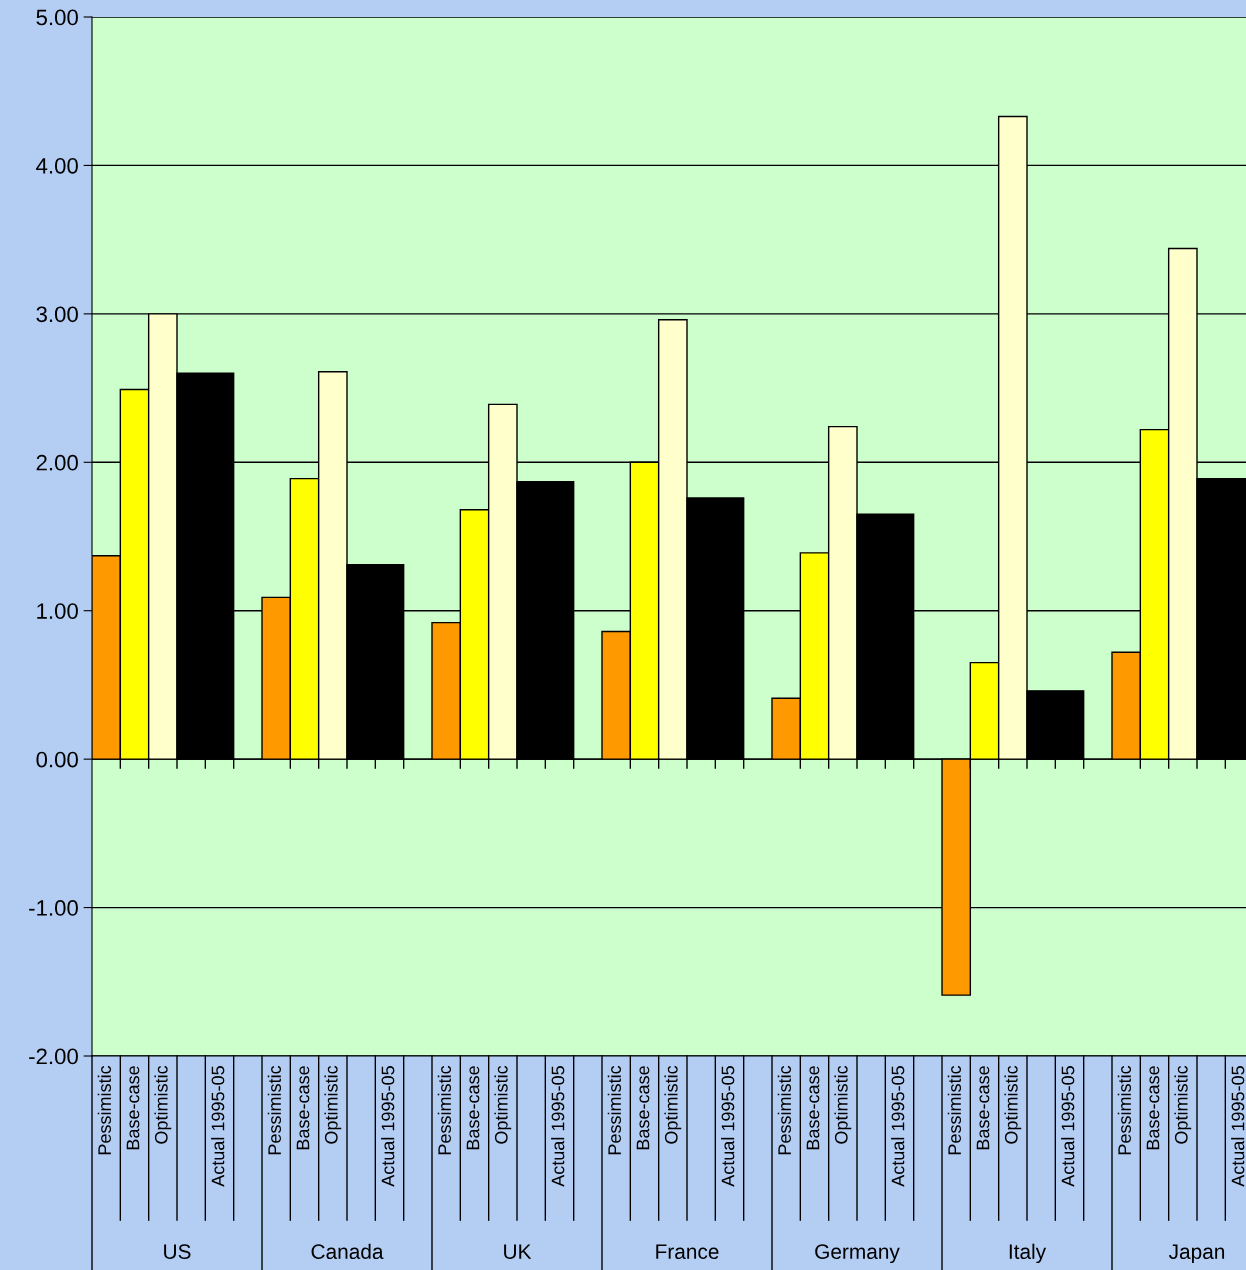 This screenshot has width=1246, height=1270. What do you see at coordinates (857, 1254) in the screenshot?
I see `text: Germany` at bounding box center [857, 1254].